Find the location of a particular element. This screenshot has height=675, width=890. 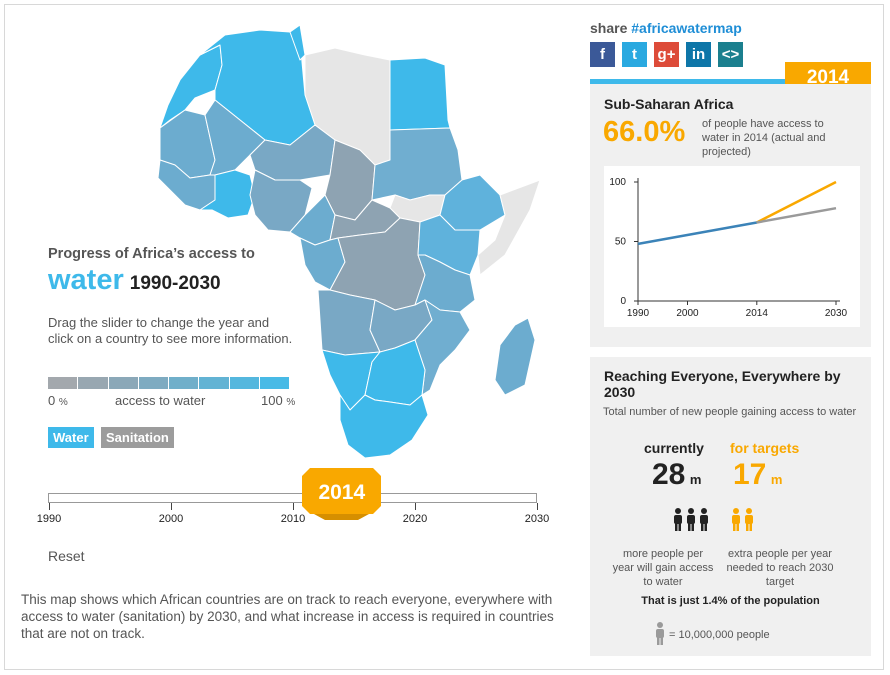

current-people-icon is located at coordinates (691, 519).